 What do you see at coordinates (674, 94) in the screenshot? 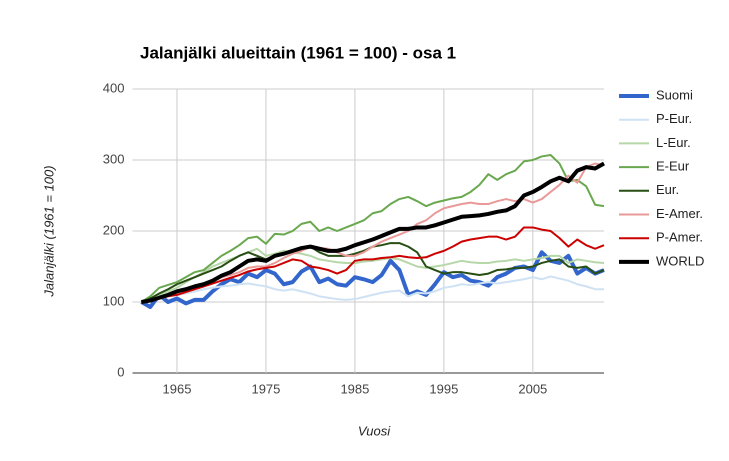
I see `legend-label: Suomi` at bounding box center [674, 94].